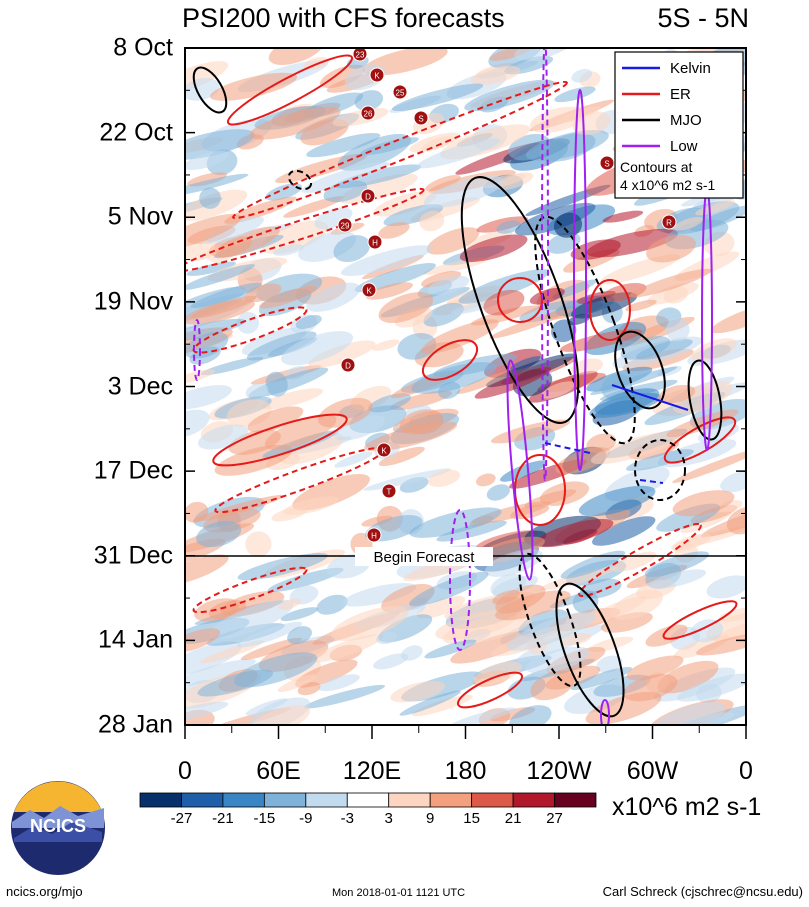 The height and width of the screenshot is (907, 809). Describe the element at coordinates (343, 18) in the screenshot. I see `chart-title: PSI200 with CFS forecasts` at that location.